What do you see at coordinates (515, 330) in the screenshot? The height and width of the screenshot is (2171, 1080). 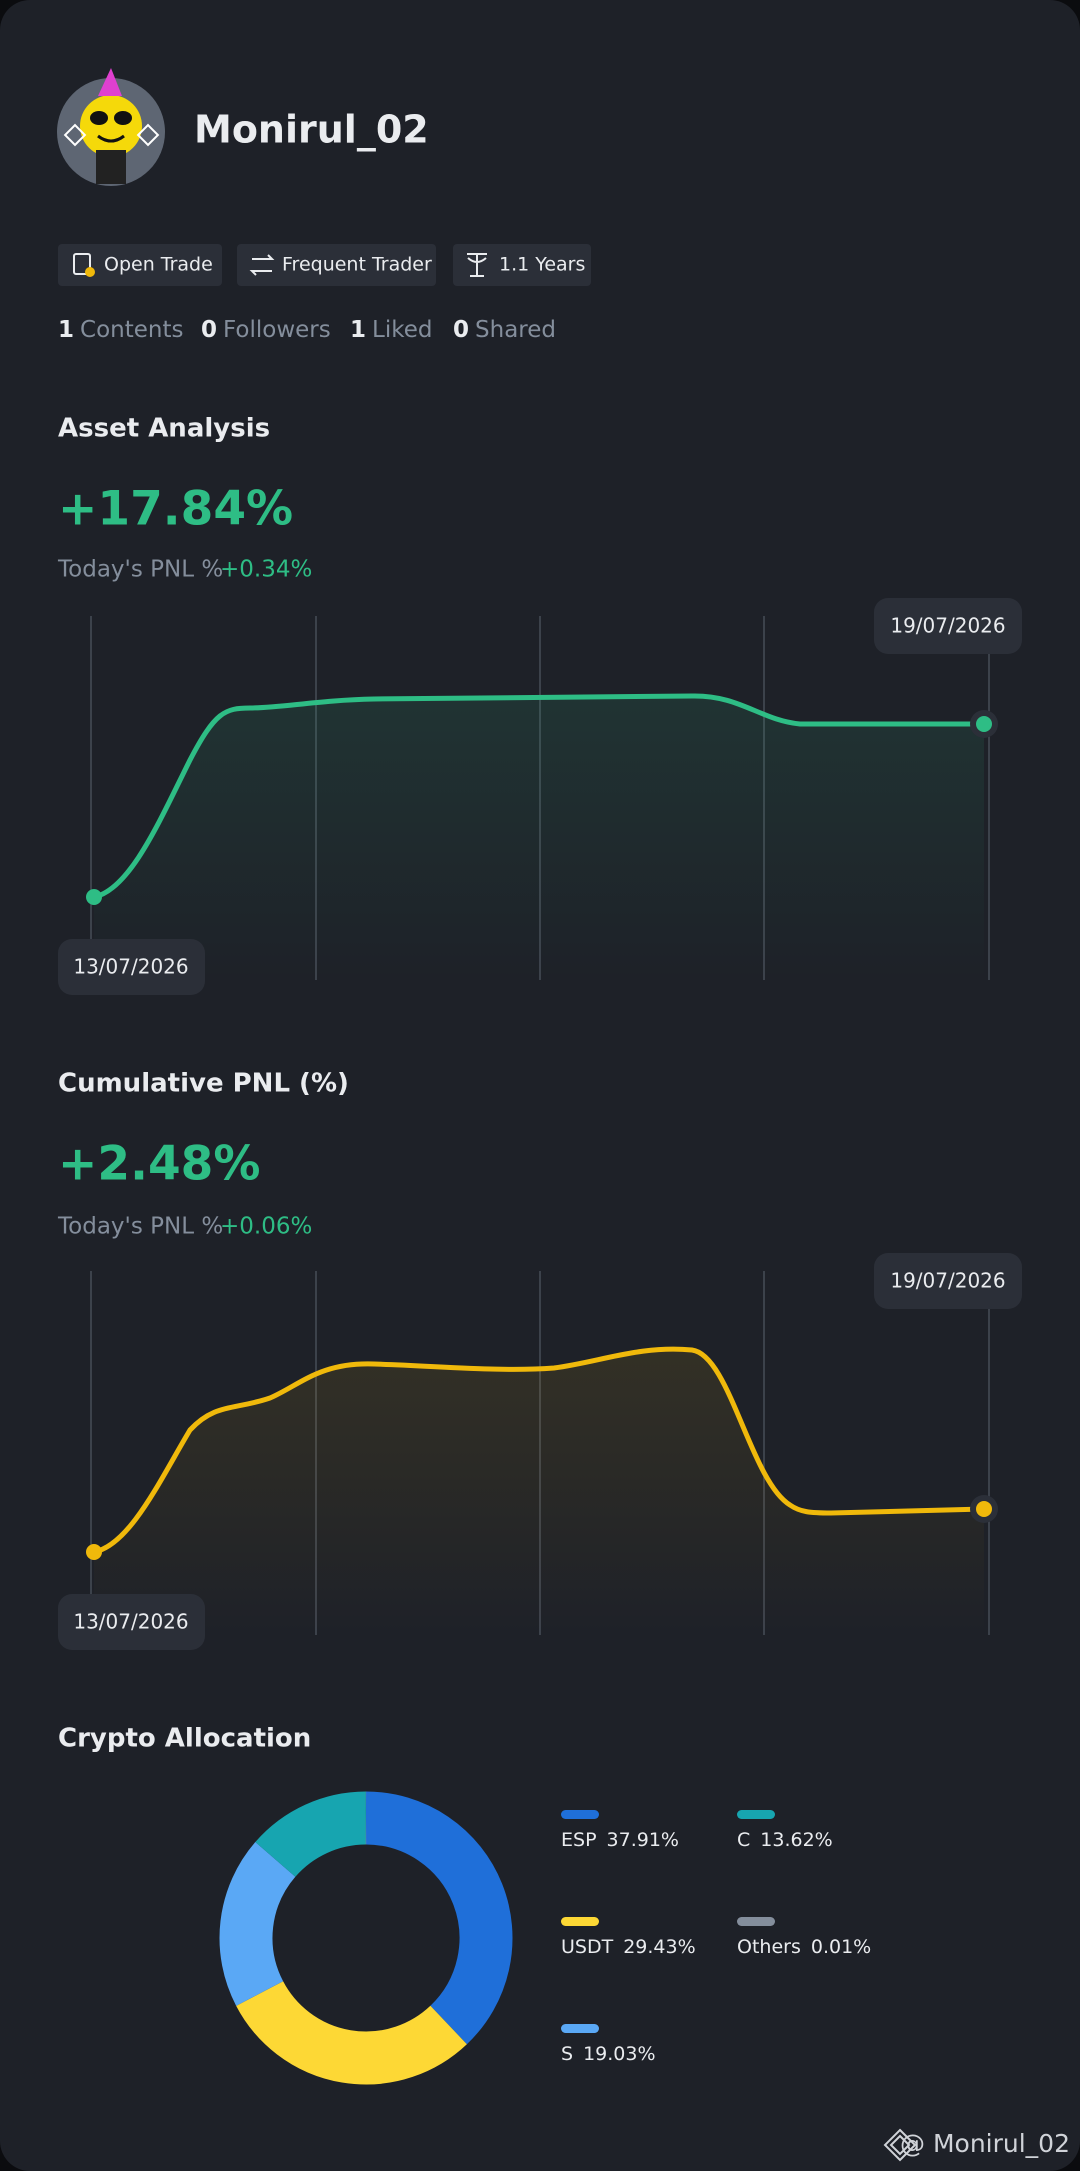 I see `stat-label: Shared` at bounding box center [515, 330].